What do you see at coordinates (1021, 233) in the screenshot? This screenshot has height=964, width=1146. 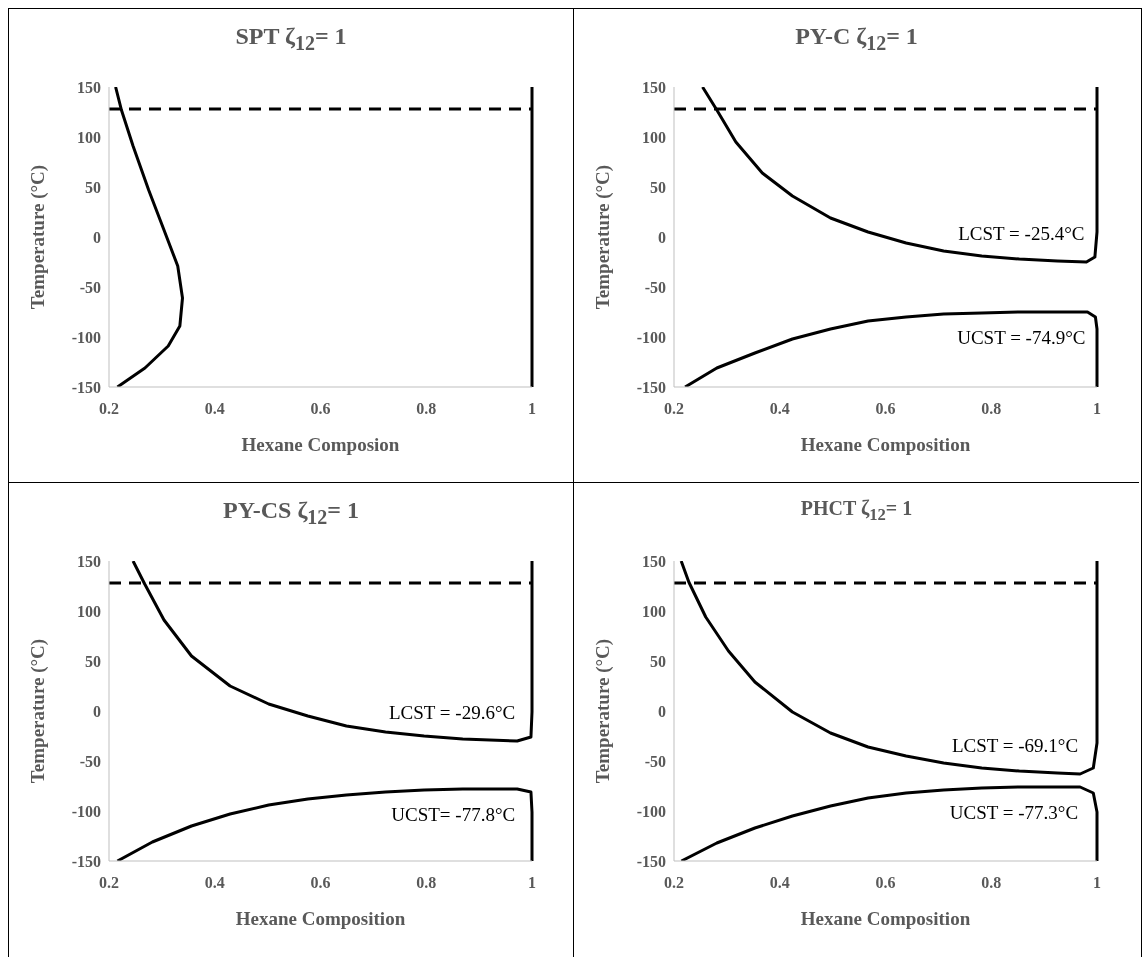 I see `annotation: LCST = -25.4°C` at bounding box center [1021, 233].